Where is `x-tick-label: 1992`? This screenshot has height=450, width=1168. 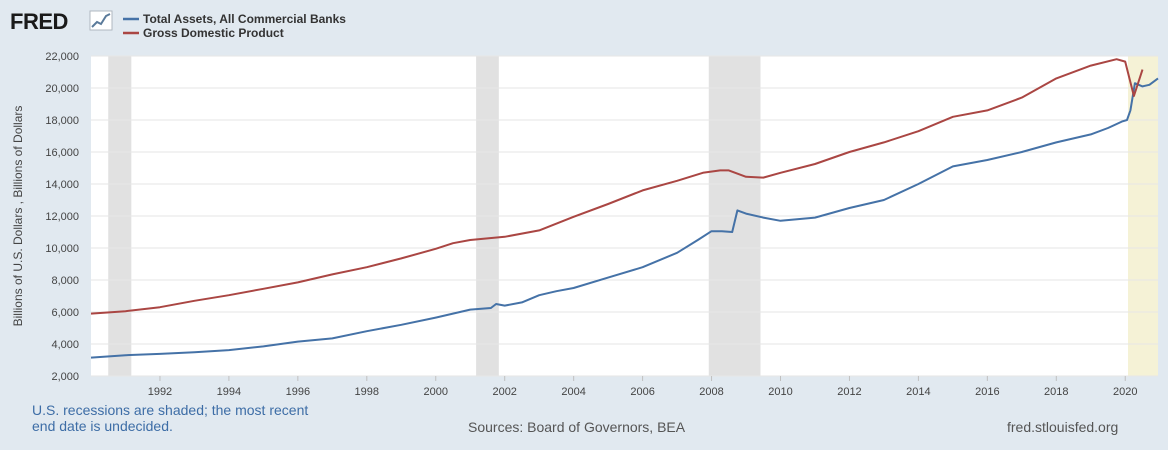 x-tick-label: 1992 is located at coordinates (160, 392).